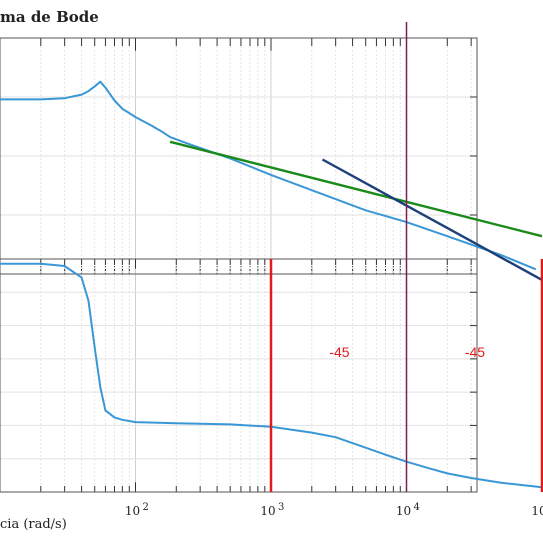 This screenshot has width=543, height=548. I want to click on x-tick-labels: 102103104105, so click(334, 510).